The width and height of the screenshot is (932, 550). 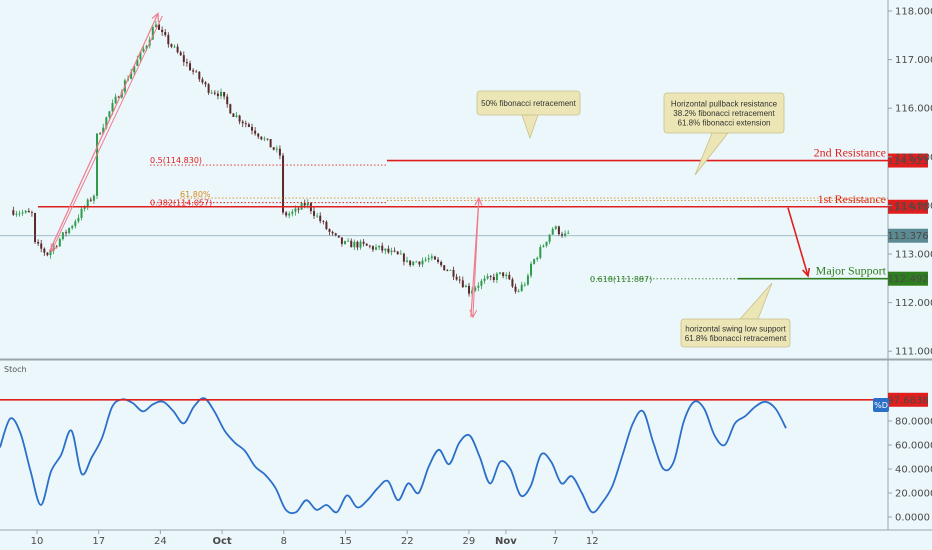 What do you see at coordinates (98, 541) in the screenshot?
I see `time-tick-label-1: 17` at bounding box center [98, 541].